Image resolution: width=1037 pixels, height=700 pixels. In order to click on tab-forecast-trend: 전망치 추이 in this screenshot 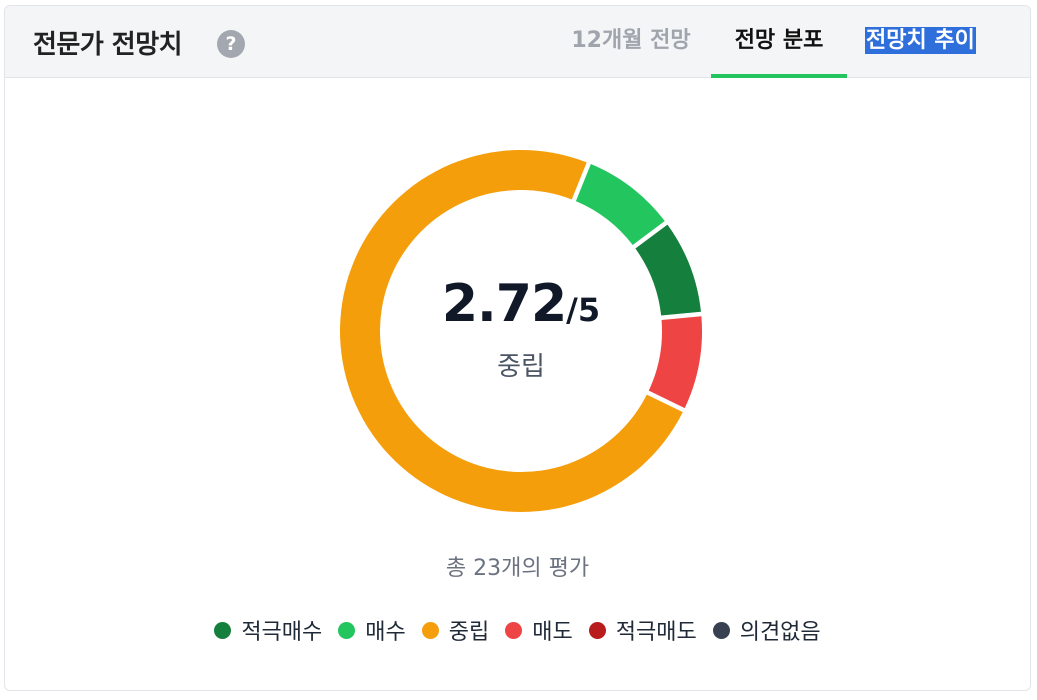, I will do `click(920, 42)`.